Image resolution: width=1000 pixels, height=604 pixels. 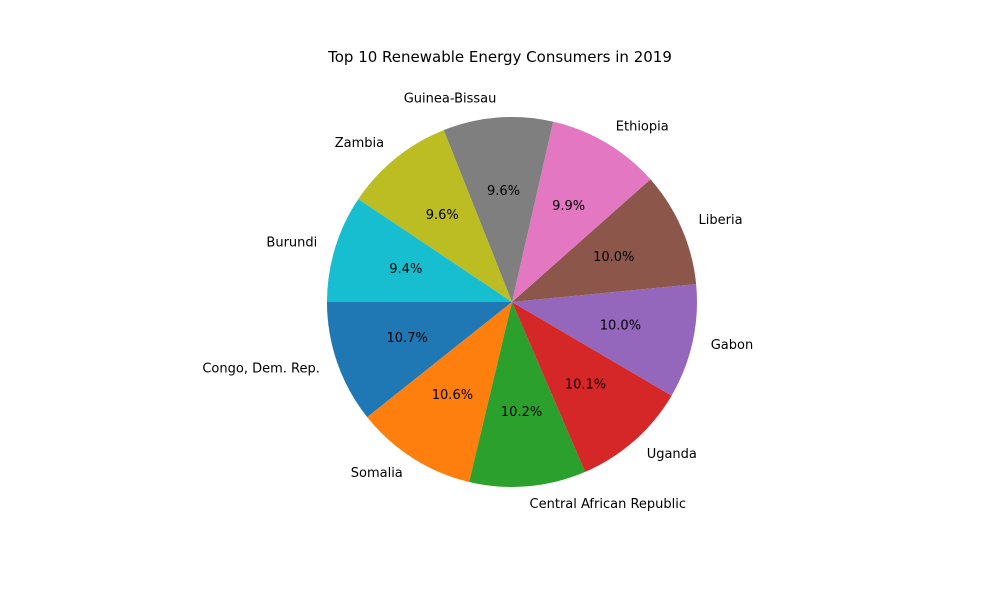 I want to click on slice-category-label: Somalia, so click(x=377, y=473).